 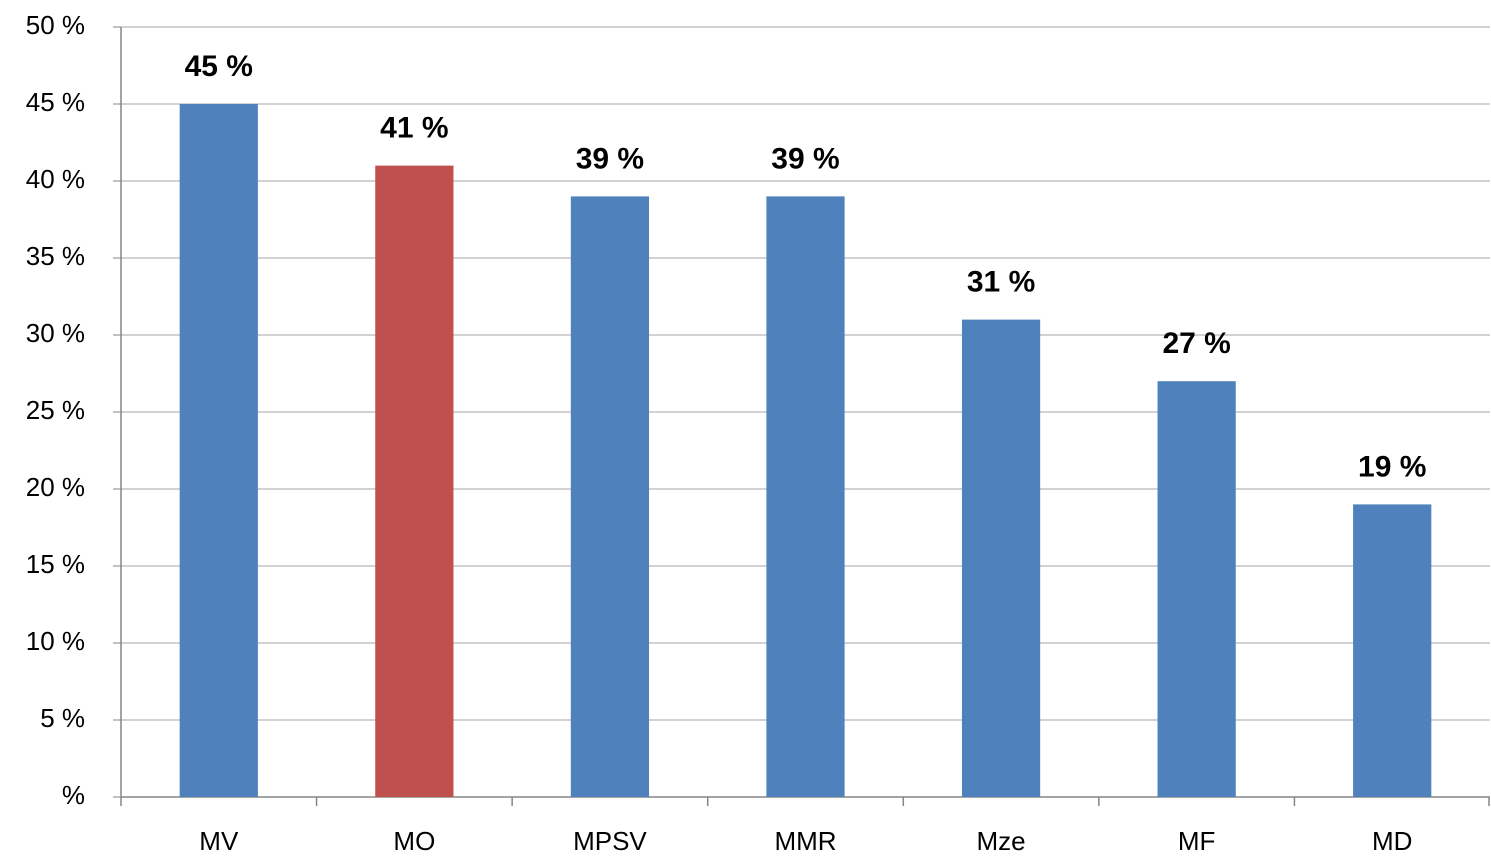 What do you see at coordinates (55, 256) in the screenshot?
I see `y-tick-label: 35 %` at bounding box center [55, 256].